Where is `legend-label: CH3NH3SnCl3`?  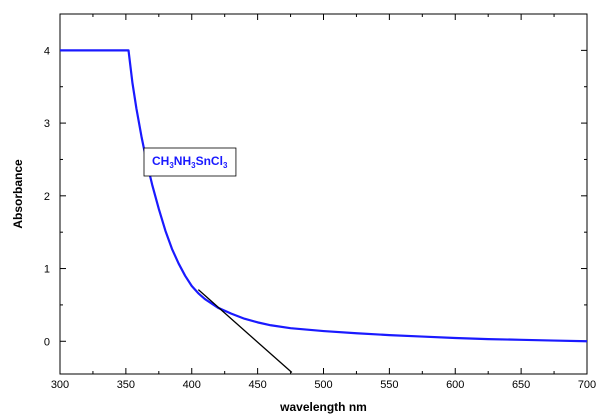
legend-label: CH3NH3SnCl3 is located at coordinates (190, 162).